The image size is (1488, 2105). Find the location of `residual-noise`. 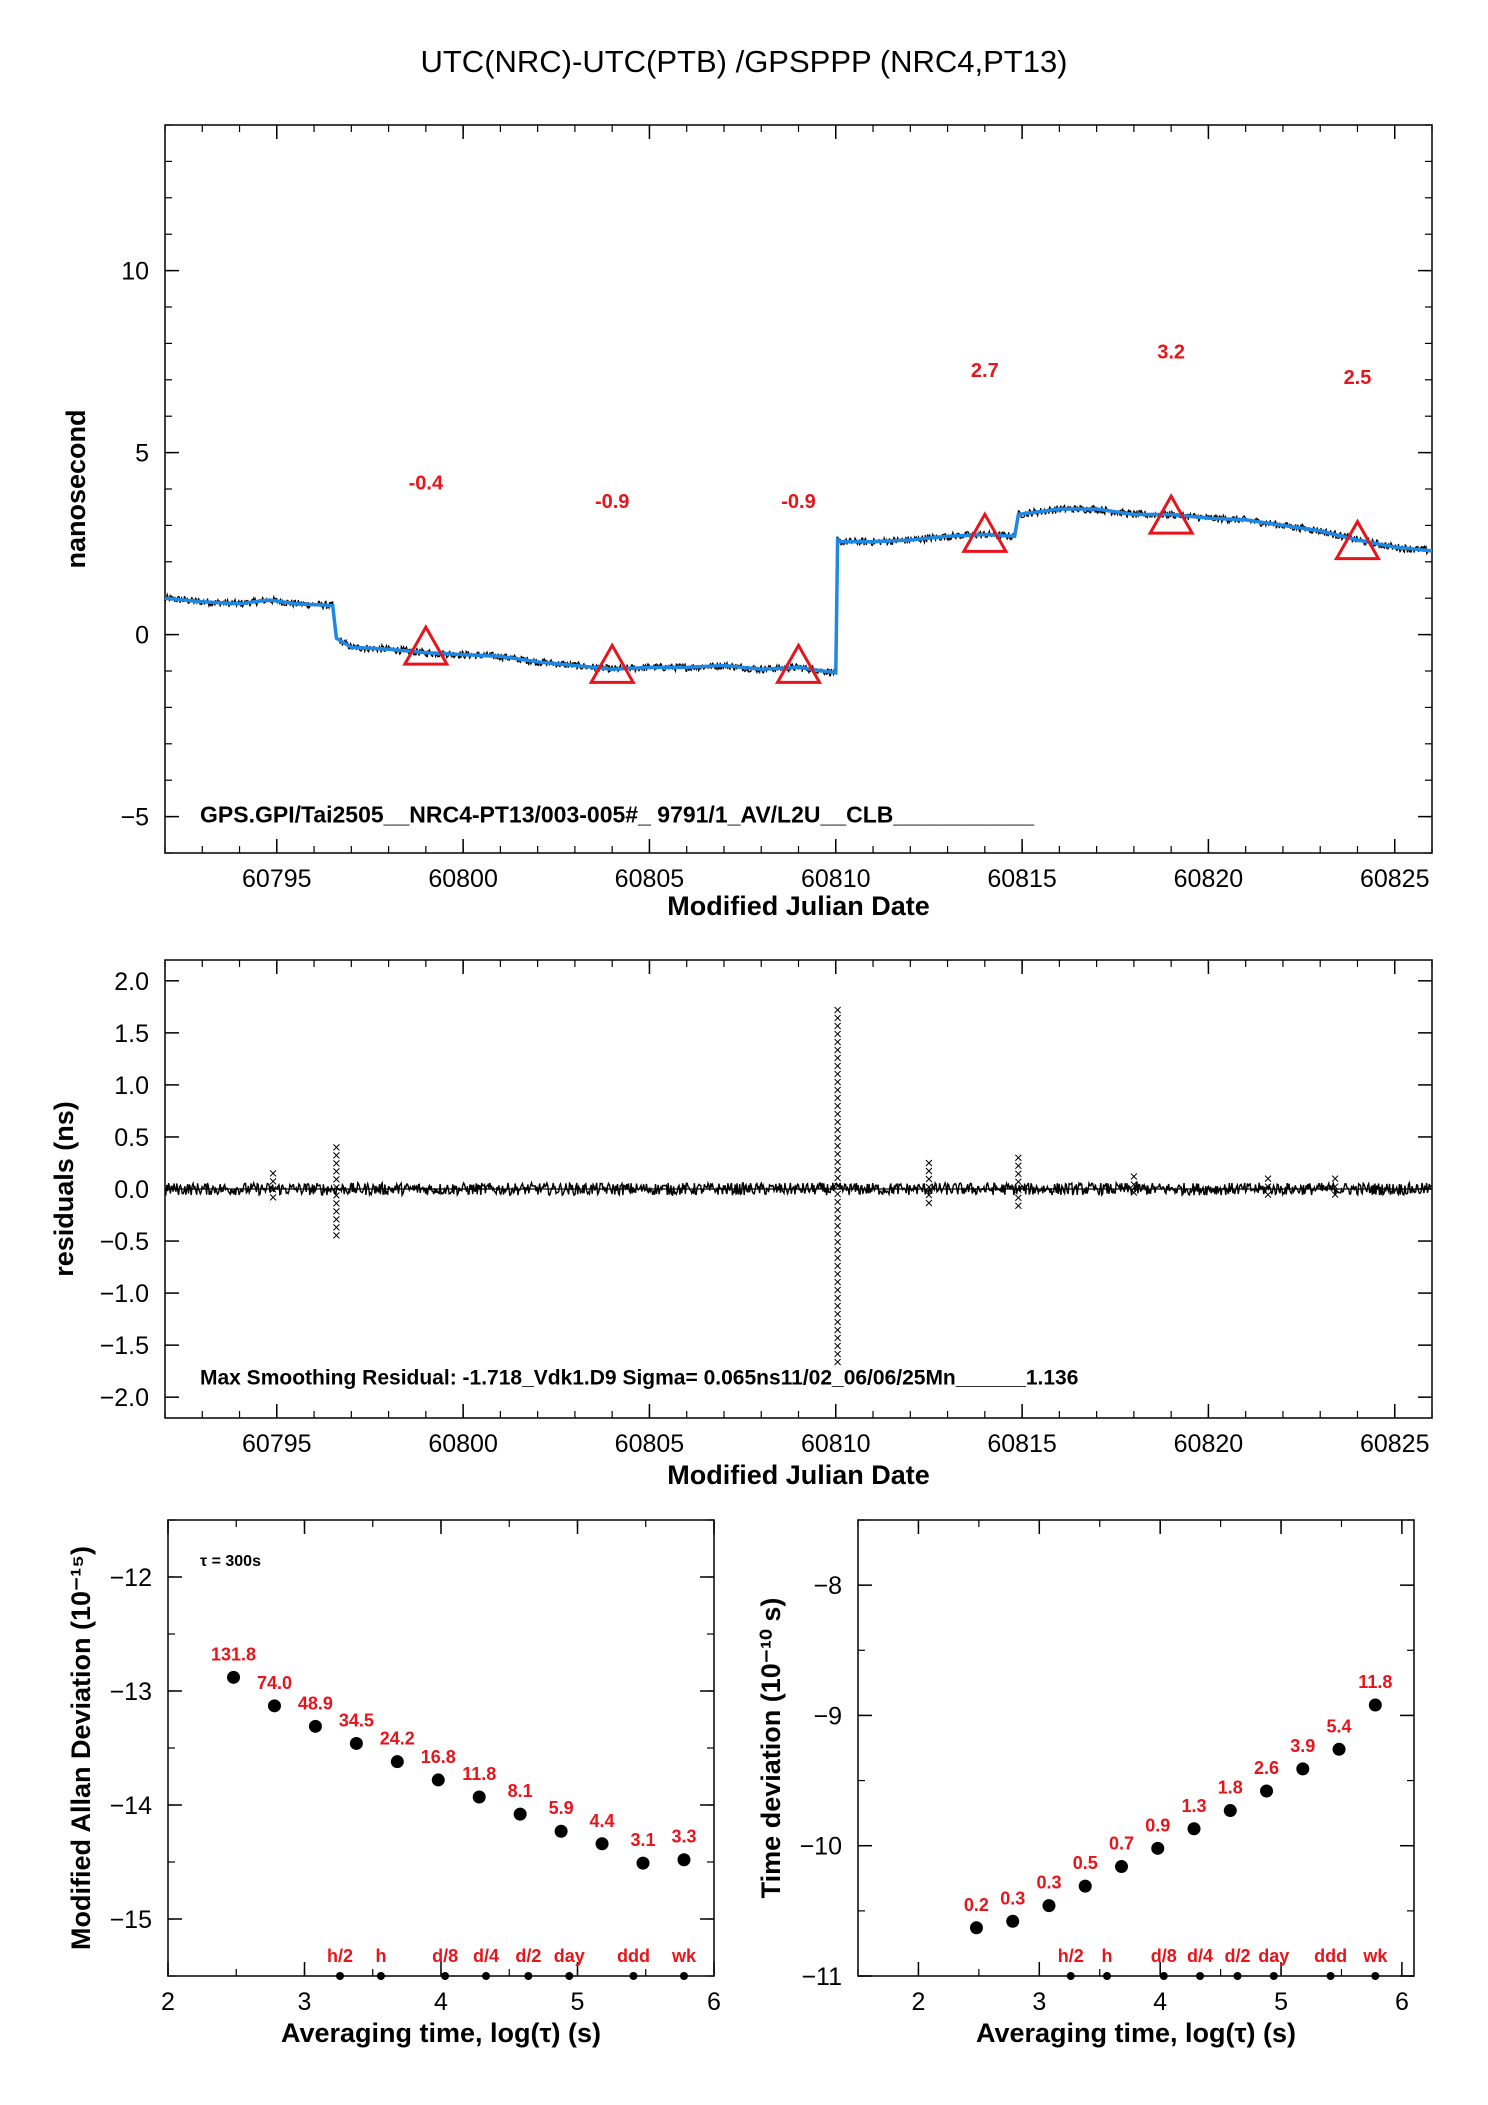

residual-noise is located at coordinates (798, 1189).